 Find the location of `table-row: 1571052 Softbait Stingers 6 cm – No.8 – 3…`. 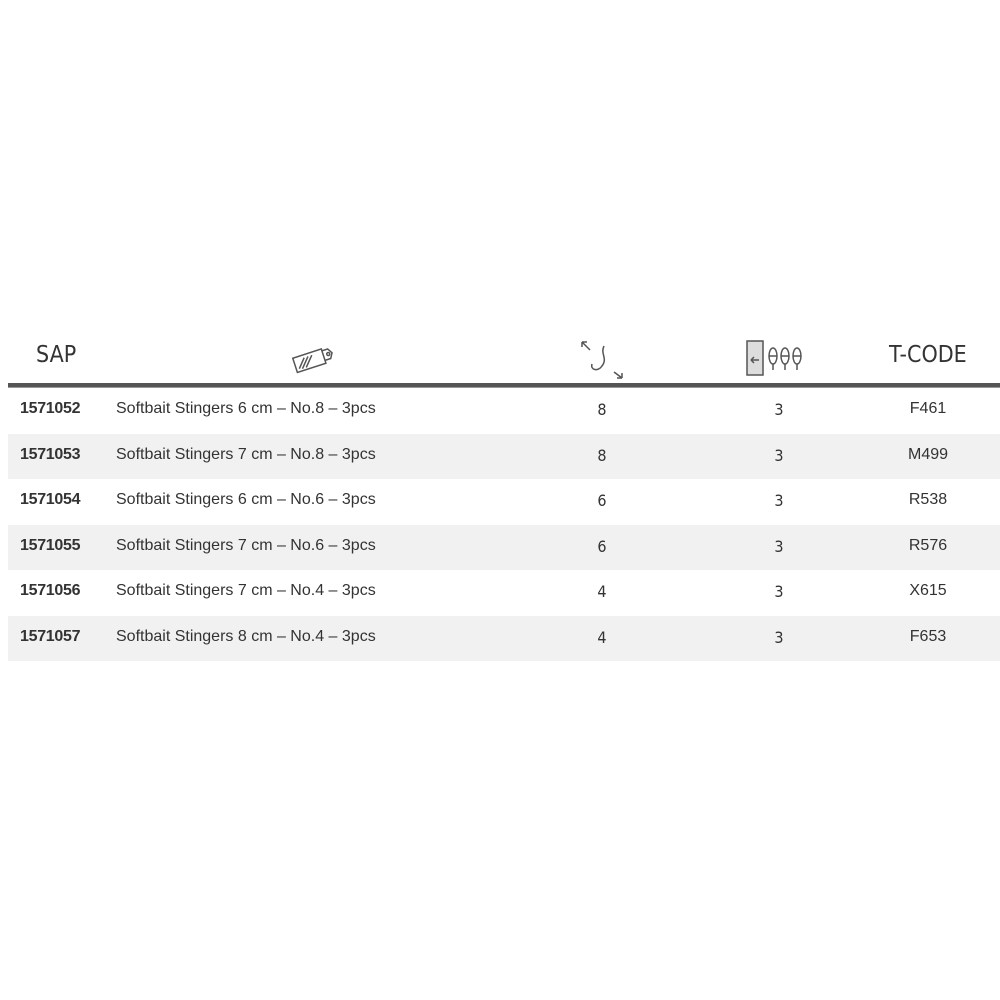

table-row: 1571052 Softbait Stingers 6 cm – No.8 – 3… is located at coordinates (504, 411).